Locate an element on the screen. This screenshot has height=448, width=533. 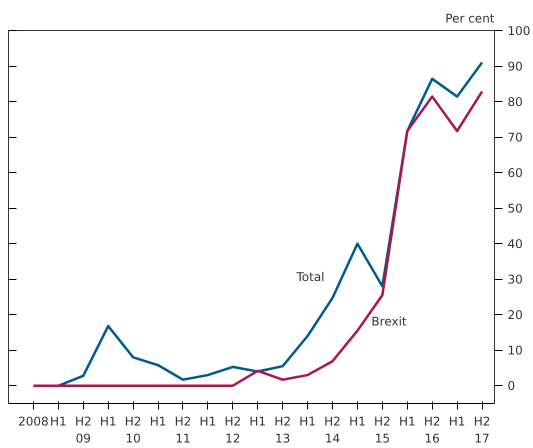
y-tick-label: 30 is located at coordinates (515, 279).